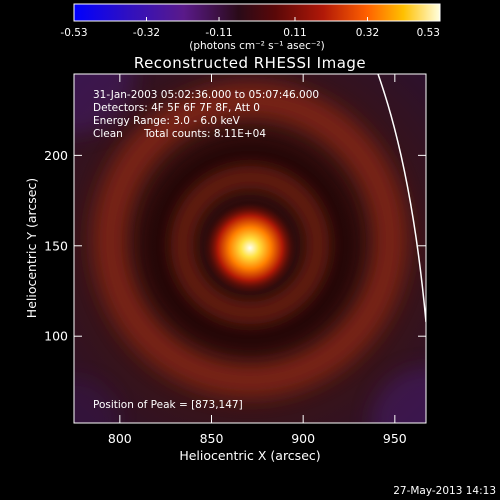 This screenshot has width=500, height=500. I want to click on colorbar-tick-label: -0.32, so click(146, 33).